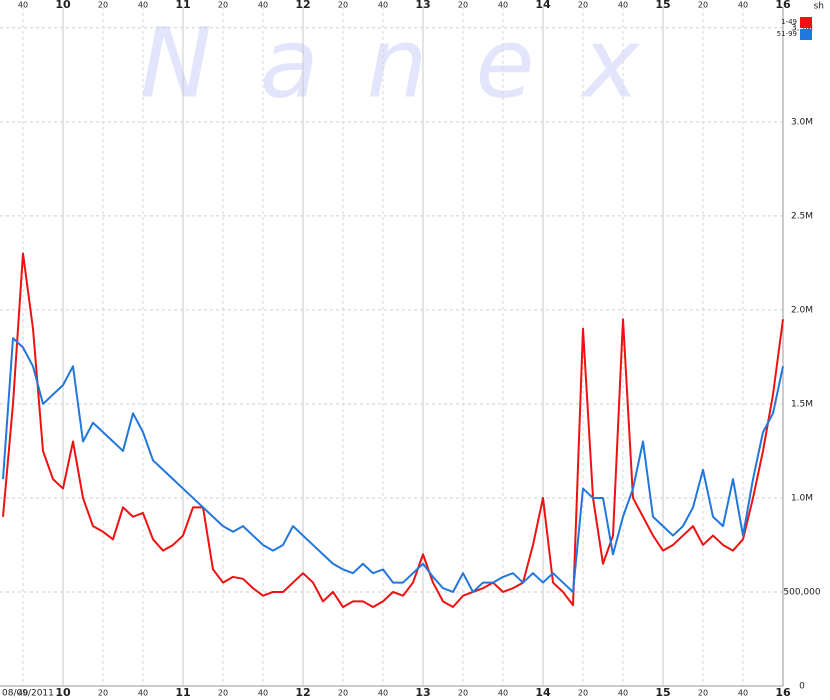 Image resolution: width=830 pixels, height=700 pixels. I want to click on y-tick-label: 0, so click(802, 687).